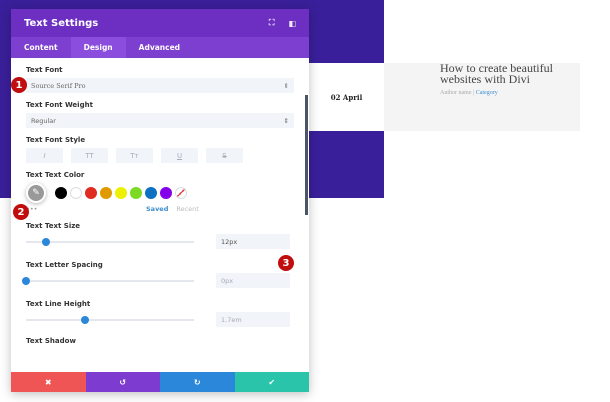 This screenshot has width=610, height=402. Describe the element at coordinates (44, 70) in the screenshot. I see `text-font-label: Text Font` at that location.